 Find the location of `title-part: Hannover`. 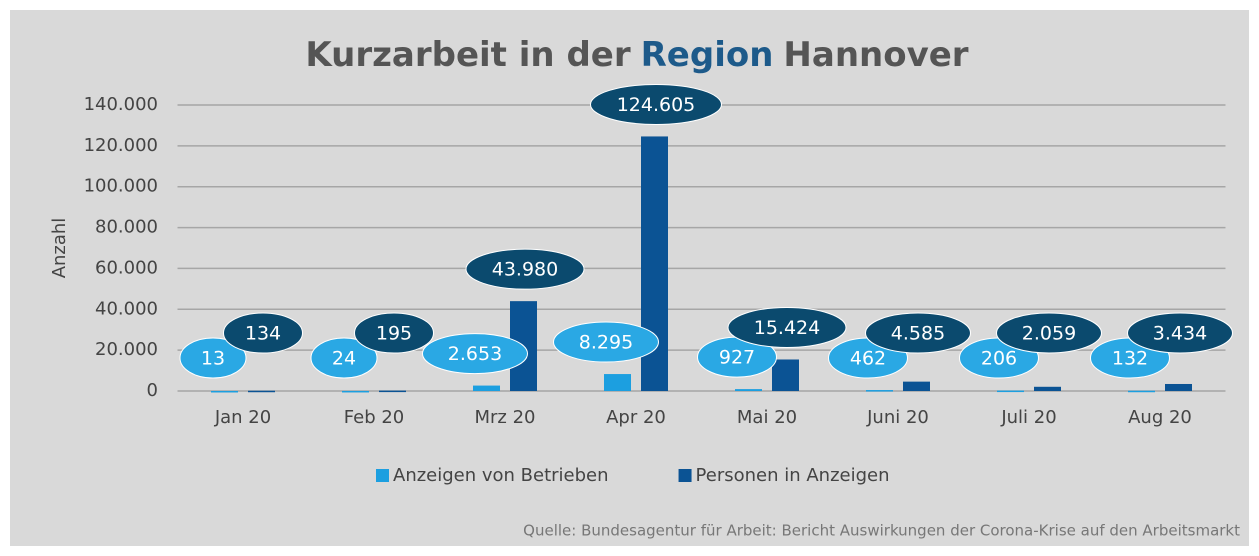

title-part: Hannover is located at coordinates (875, 55).